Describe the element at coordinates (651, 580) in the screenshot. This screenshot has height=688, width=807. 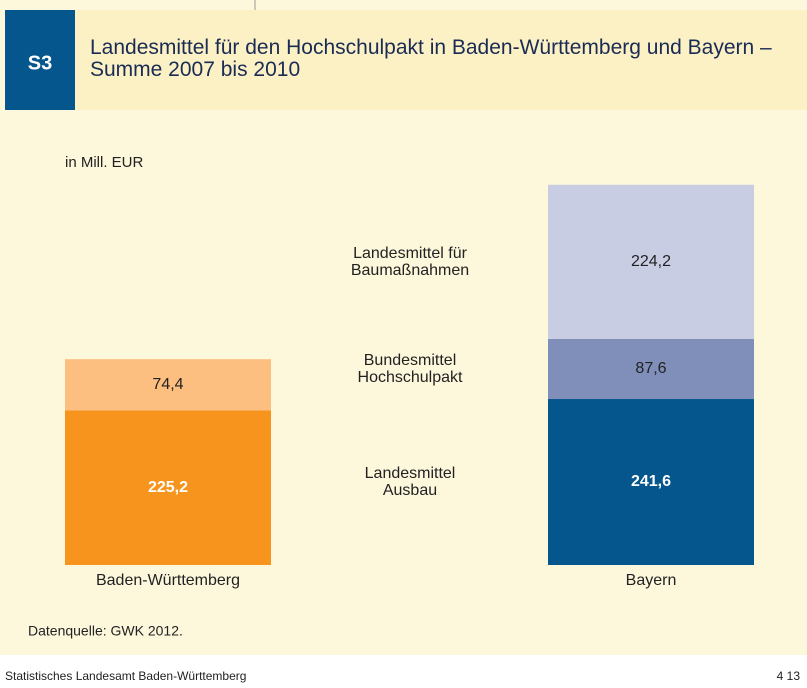
I see `x-tick-label: Bayern` at that location.